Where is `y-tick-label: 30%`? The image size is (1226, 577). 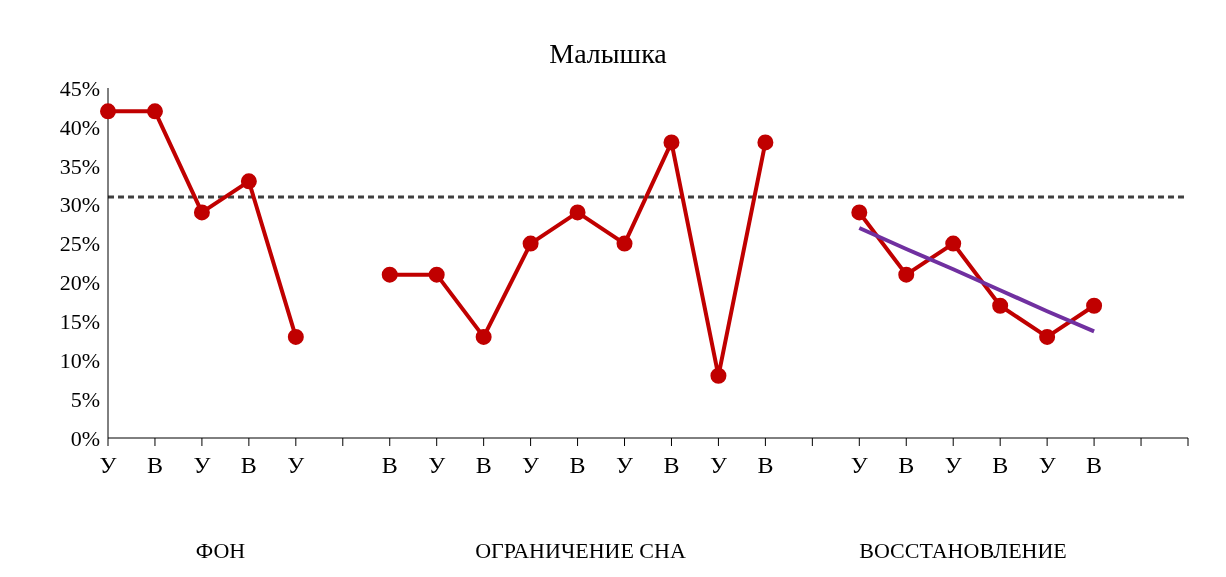
y-tick-label: 30% is located at coordinates (79, 205).